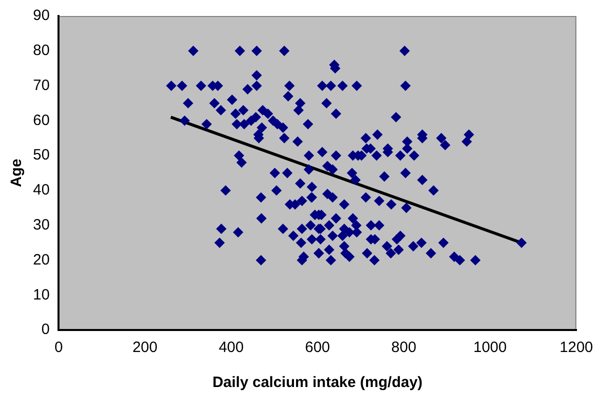 Image resolution: width=596 pixels, height=400 pixels. I want to click on y-tick-label: 70, so click(41, 85).